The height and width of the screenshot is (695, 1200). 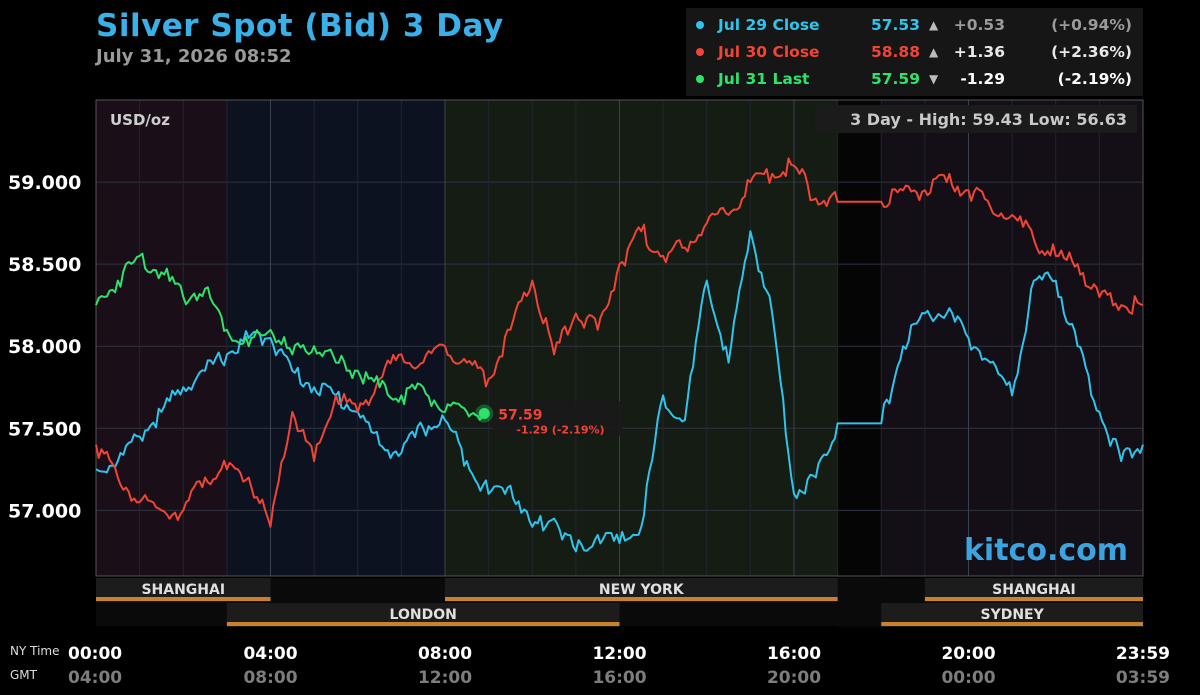 What do you see at coordinates (194, 56) in the screenshot?
I see `chart-timestamp: July 31, 2026 08:52` at bounding box center [194, 56].